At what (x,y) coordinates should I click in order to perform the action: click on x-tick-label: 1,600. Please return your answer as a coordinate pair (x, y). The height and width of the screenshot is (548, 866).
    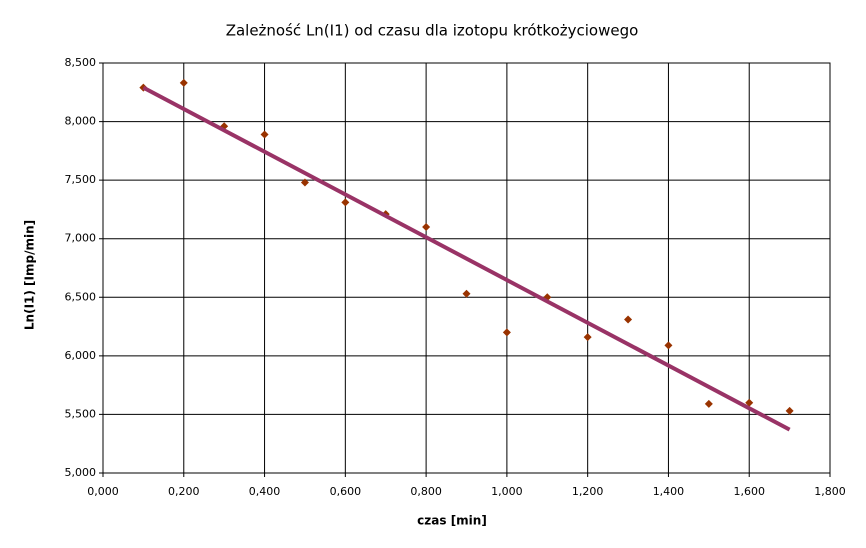
    Looking at the image, I should click on (749, 491).